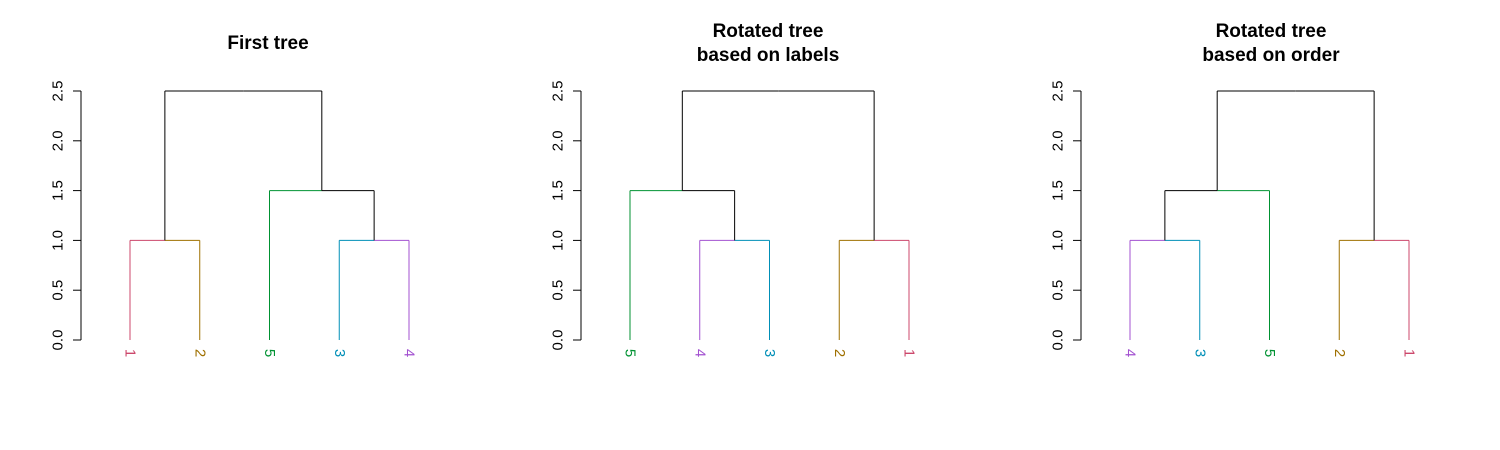 This screenshot has width=1500, height=450. What do you see at coordinates (1271, 55) in the screenshot?
I see `chart-title-line: based on order` at bounding box center [1271, 55].